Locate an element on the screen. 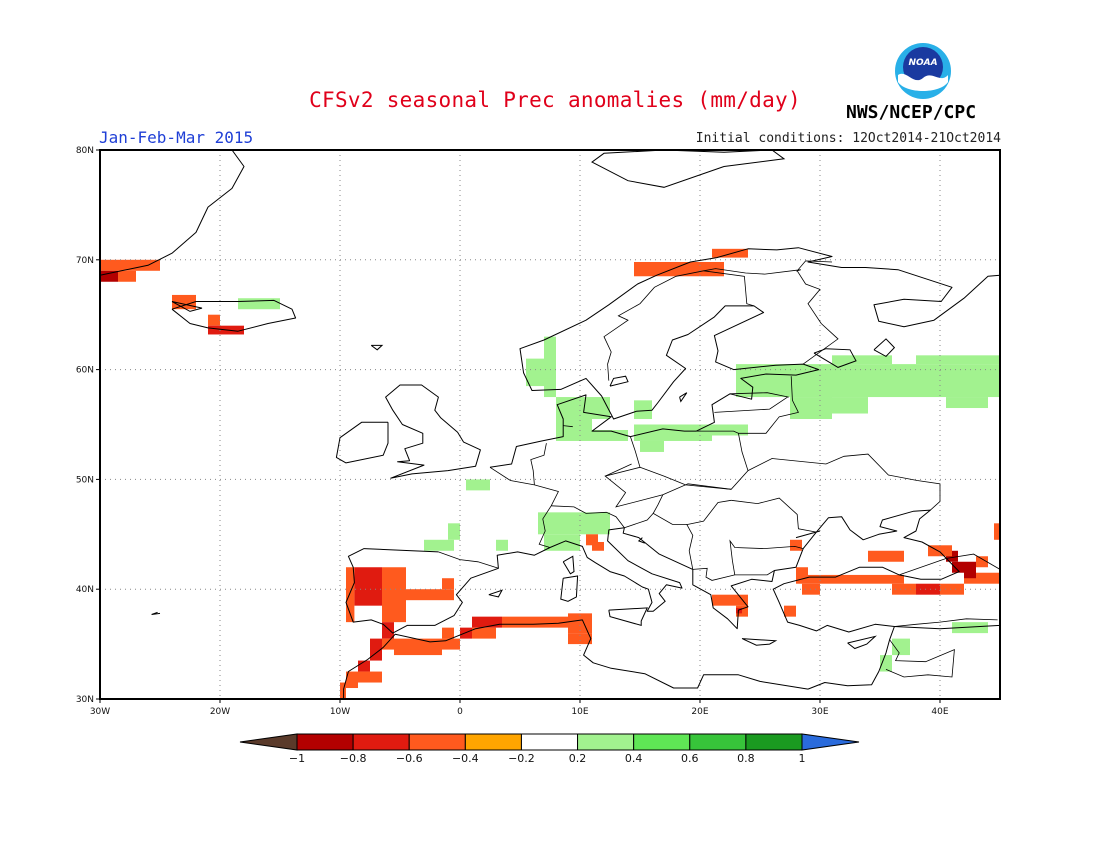 Image resolution: width=1100 pixels, height=850 pixels. lon-tick-label: 20E is located at coordinates (699, 712).